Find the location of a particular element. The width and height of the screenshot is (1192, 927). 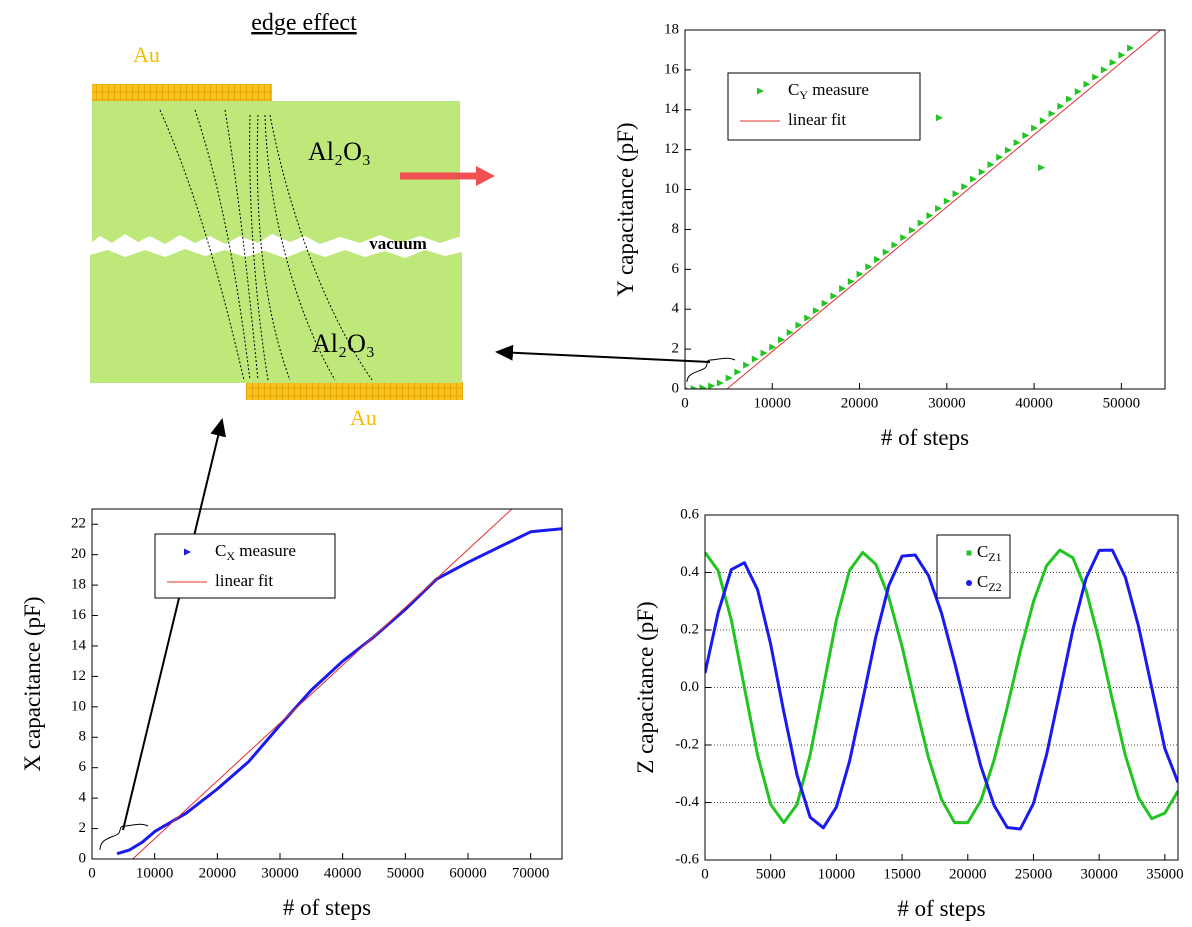

legend: CY measure linear fit is located at coordinates (824, 106).